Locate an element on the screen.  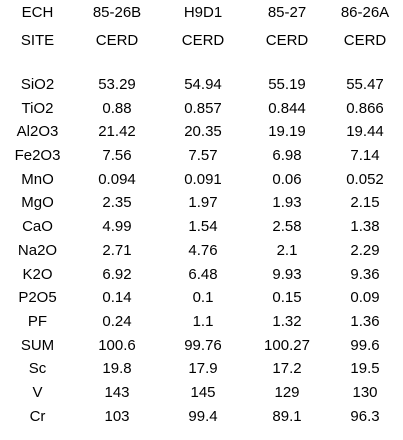
table-cell: 55.19 is located at coordinates (287, 84).